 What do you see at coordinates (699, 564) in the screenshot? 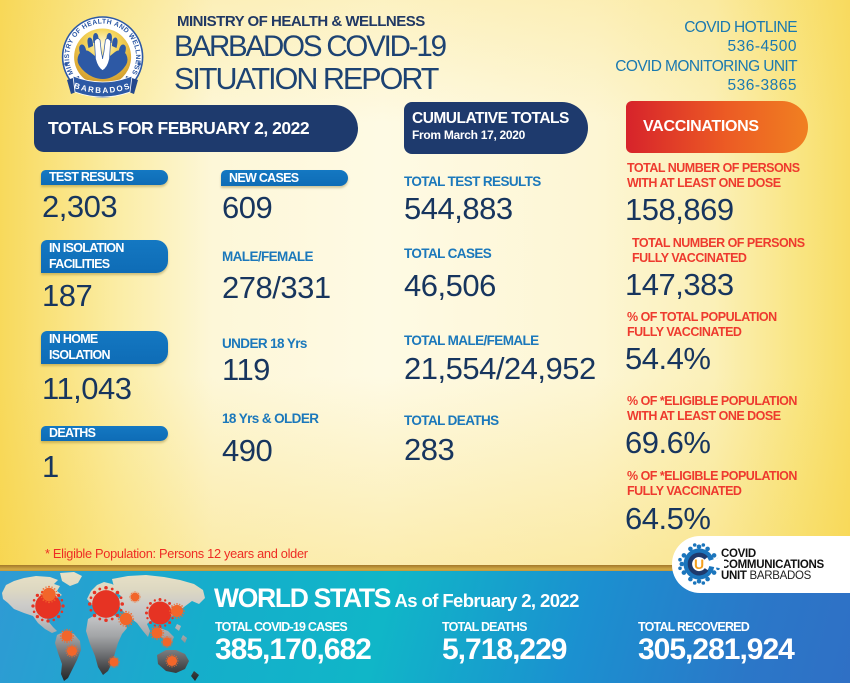
I see `svg-text: U` at bounding box center [699, 564].